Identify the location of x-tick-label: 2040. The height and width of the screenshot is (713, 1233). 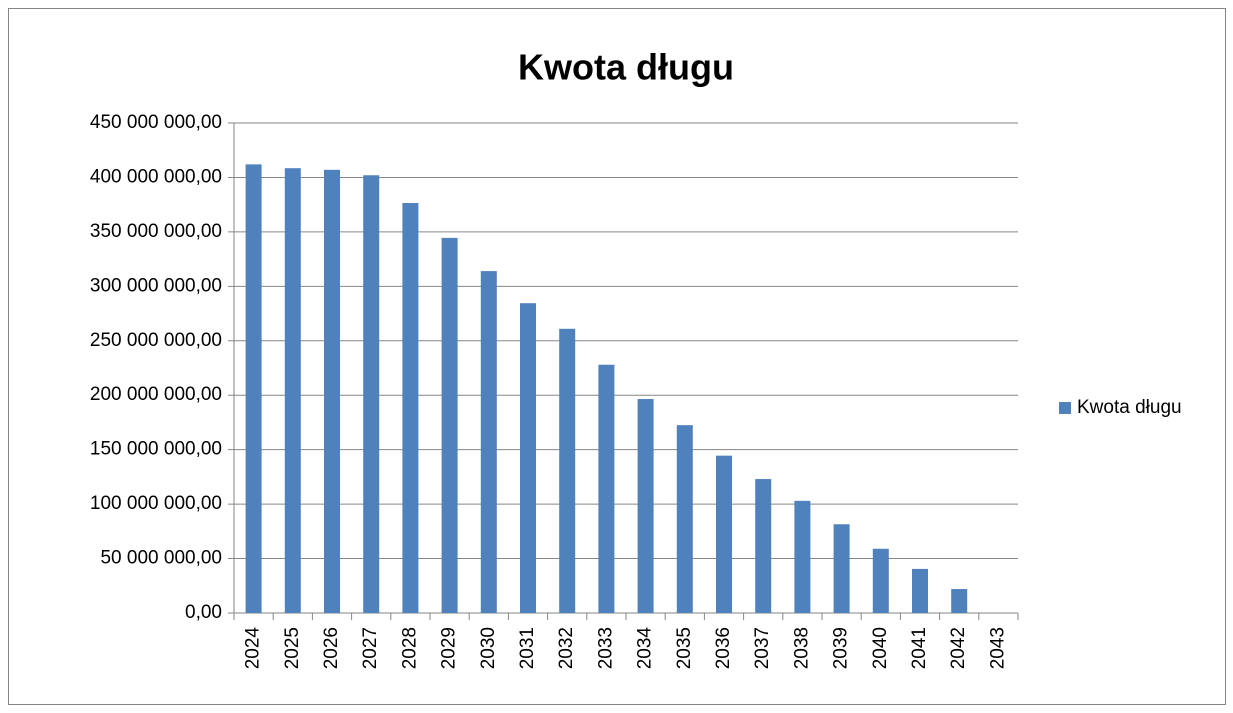
(880, 648).